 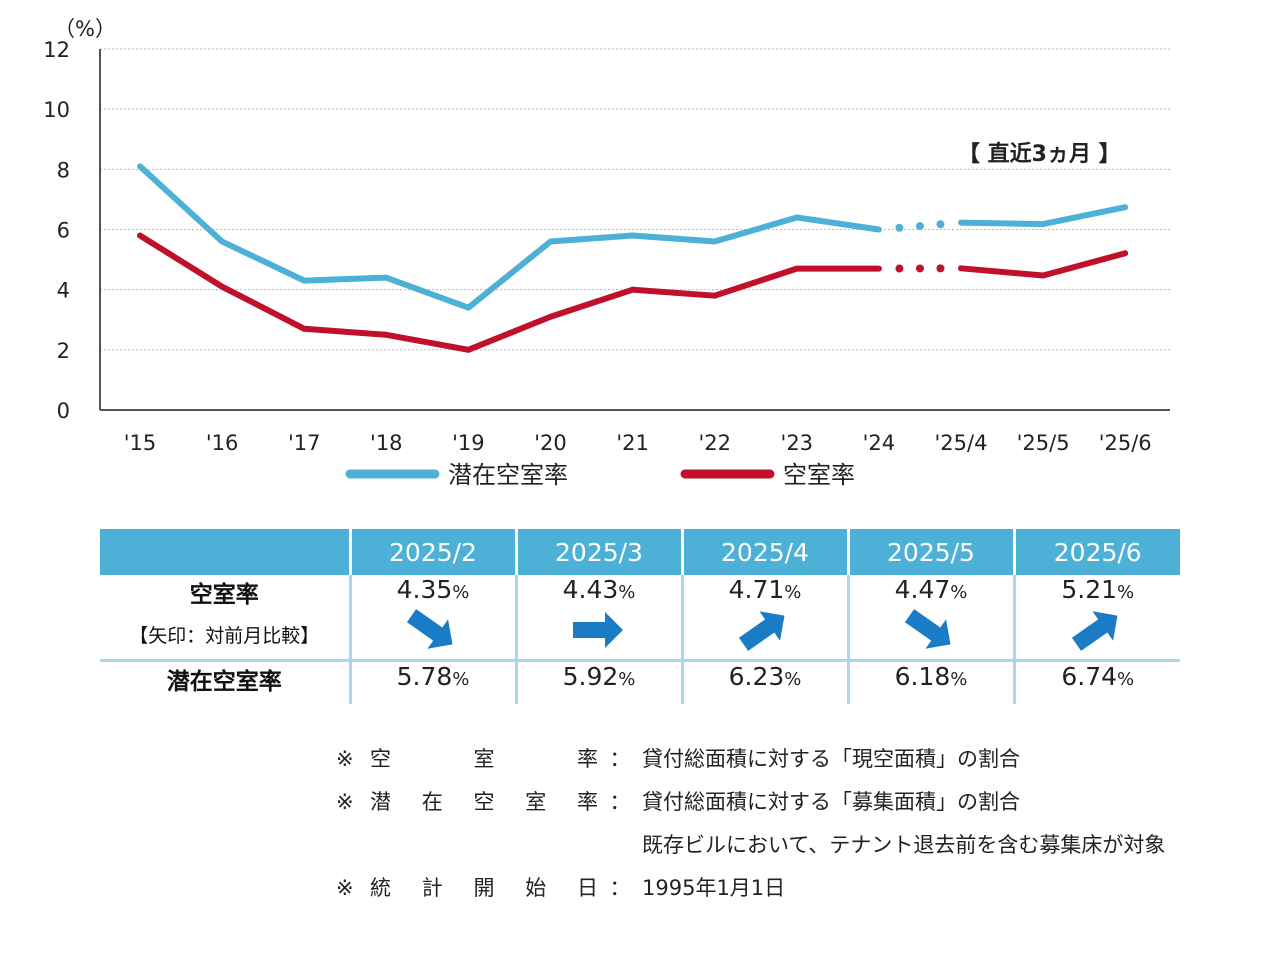 I want to click on legend-label: 潜在空室率, so click(x=508, y=475).